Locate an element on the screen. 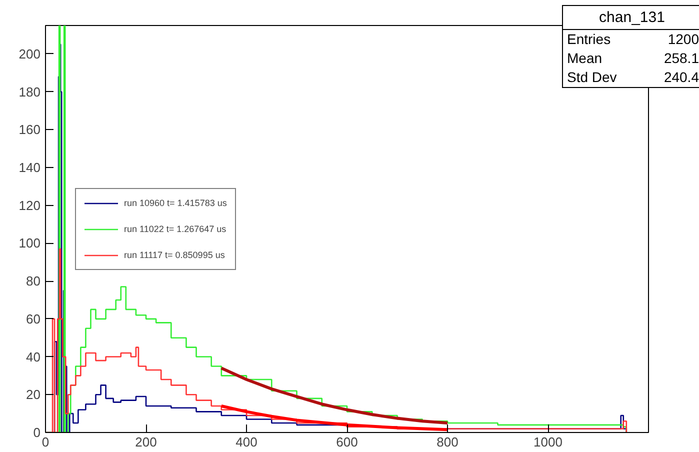 The width and height of the screenshot is (699, 452). y-tick-label: 200 is located at coordinates (29, 54).